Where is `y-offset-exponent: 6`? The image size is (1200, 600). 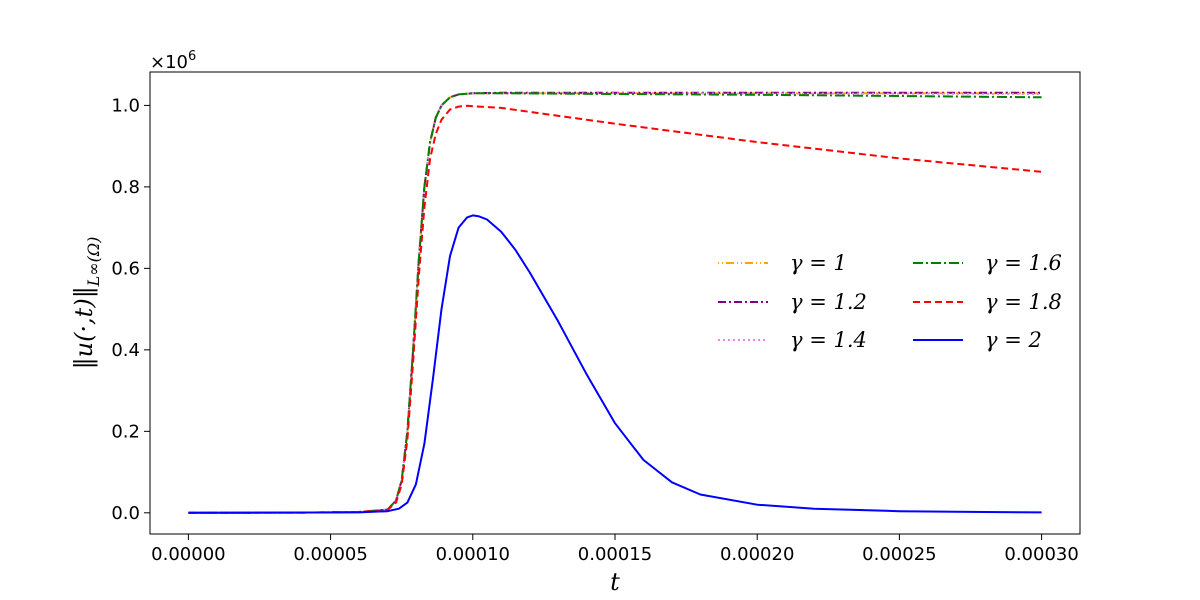 y-offset-exponent: 6 is located at coordinates (192, 56).